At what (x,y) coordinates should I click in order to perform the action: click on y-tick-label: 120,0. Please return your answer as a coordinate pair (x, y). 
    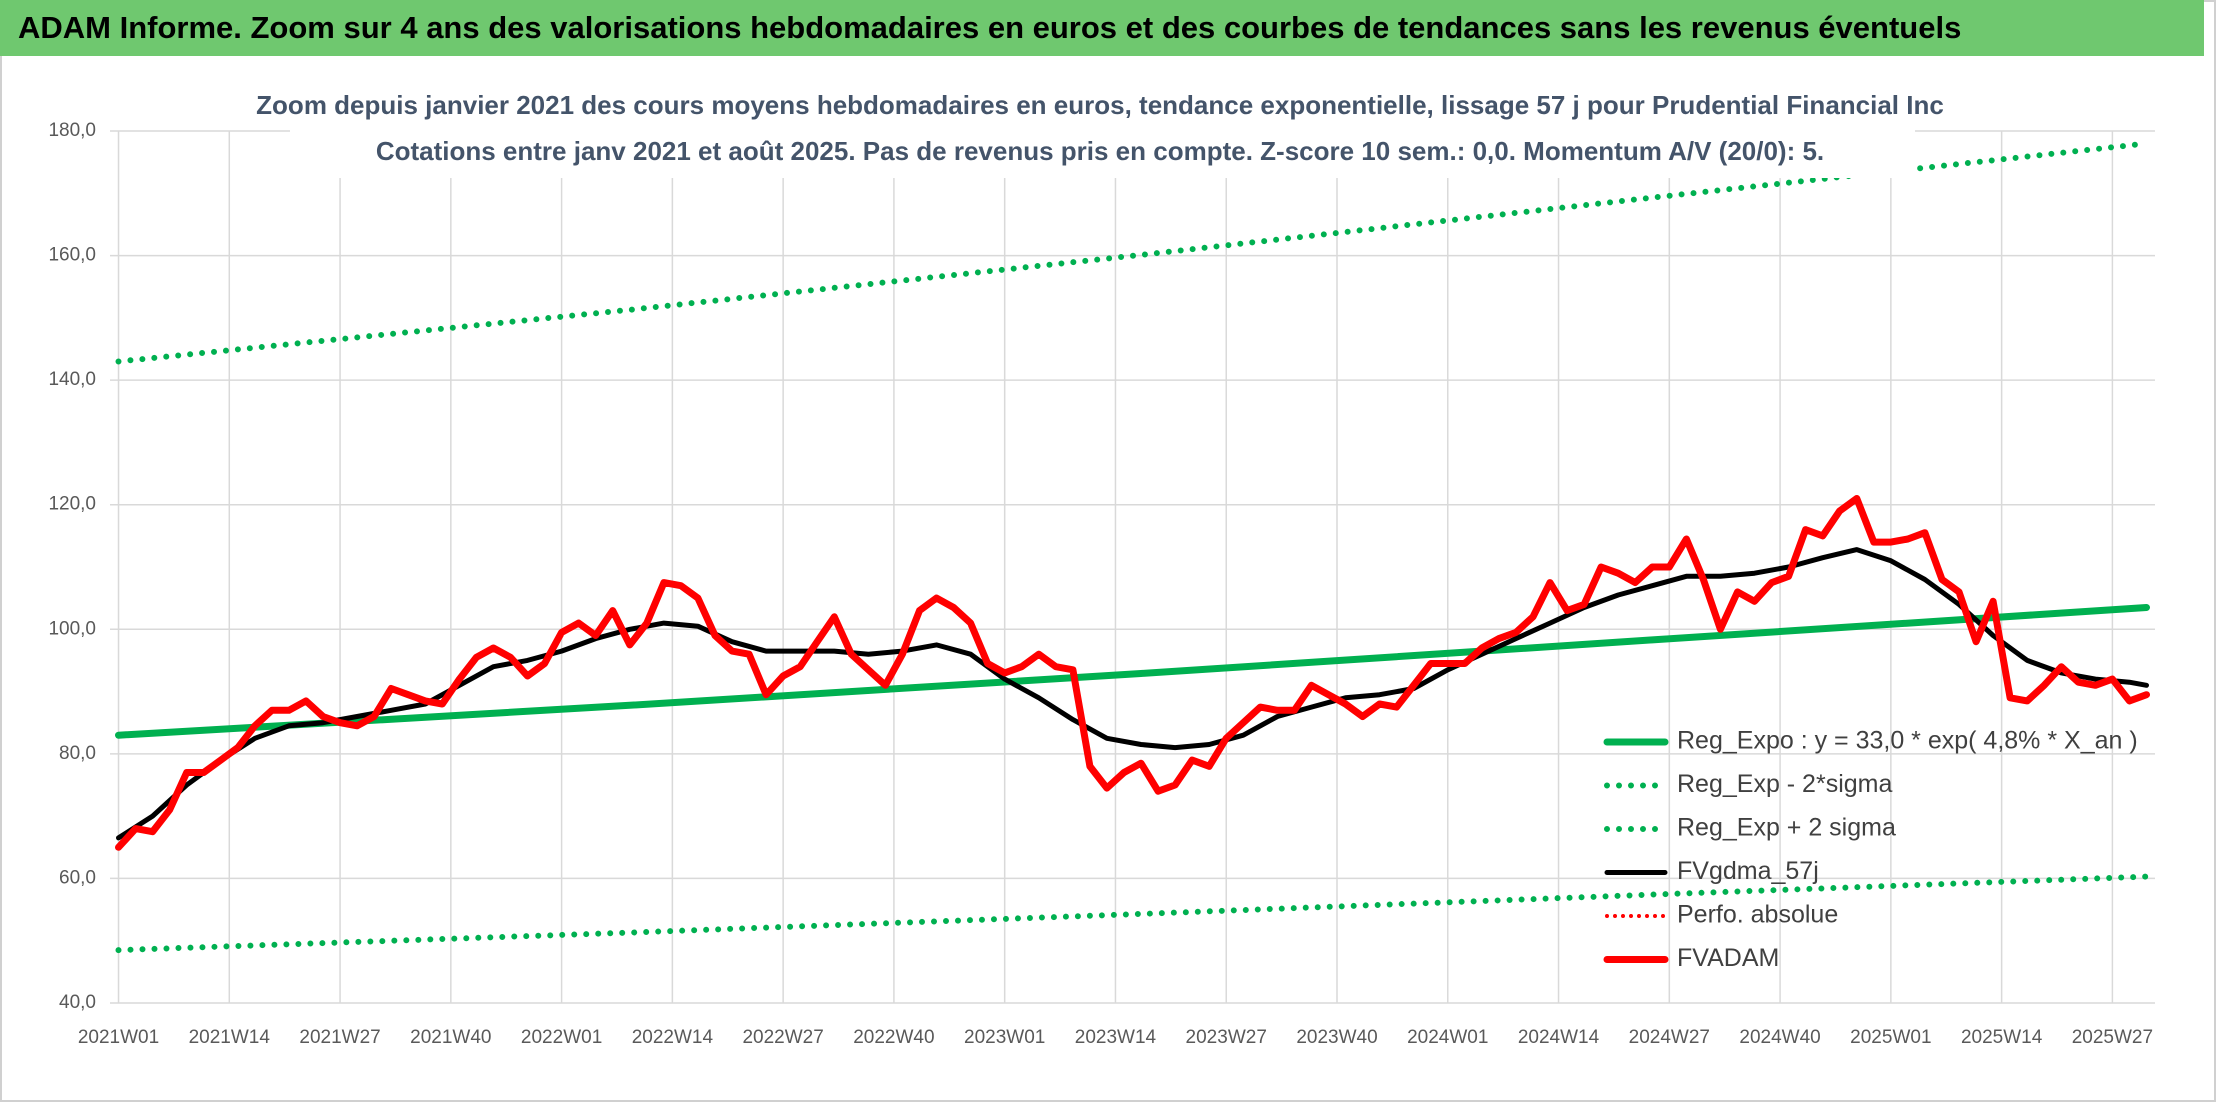
    Looking at the image, I should click on (72, 504).